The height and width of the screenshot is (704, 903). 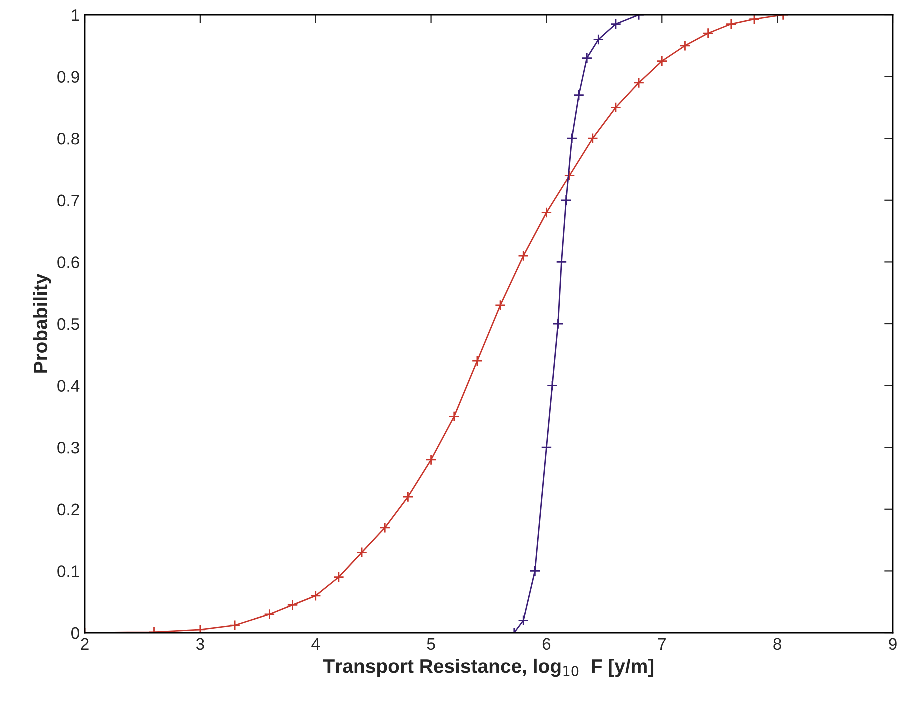 What do you see at coordinates (316, 644) in the screenshot?
I see `x-tick-label: 4` at bounding box center [316, 644].